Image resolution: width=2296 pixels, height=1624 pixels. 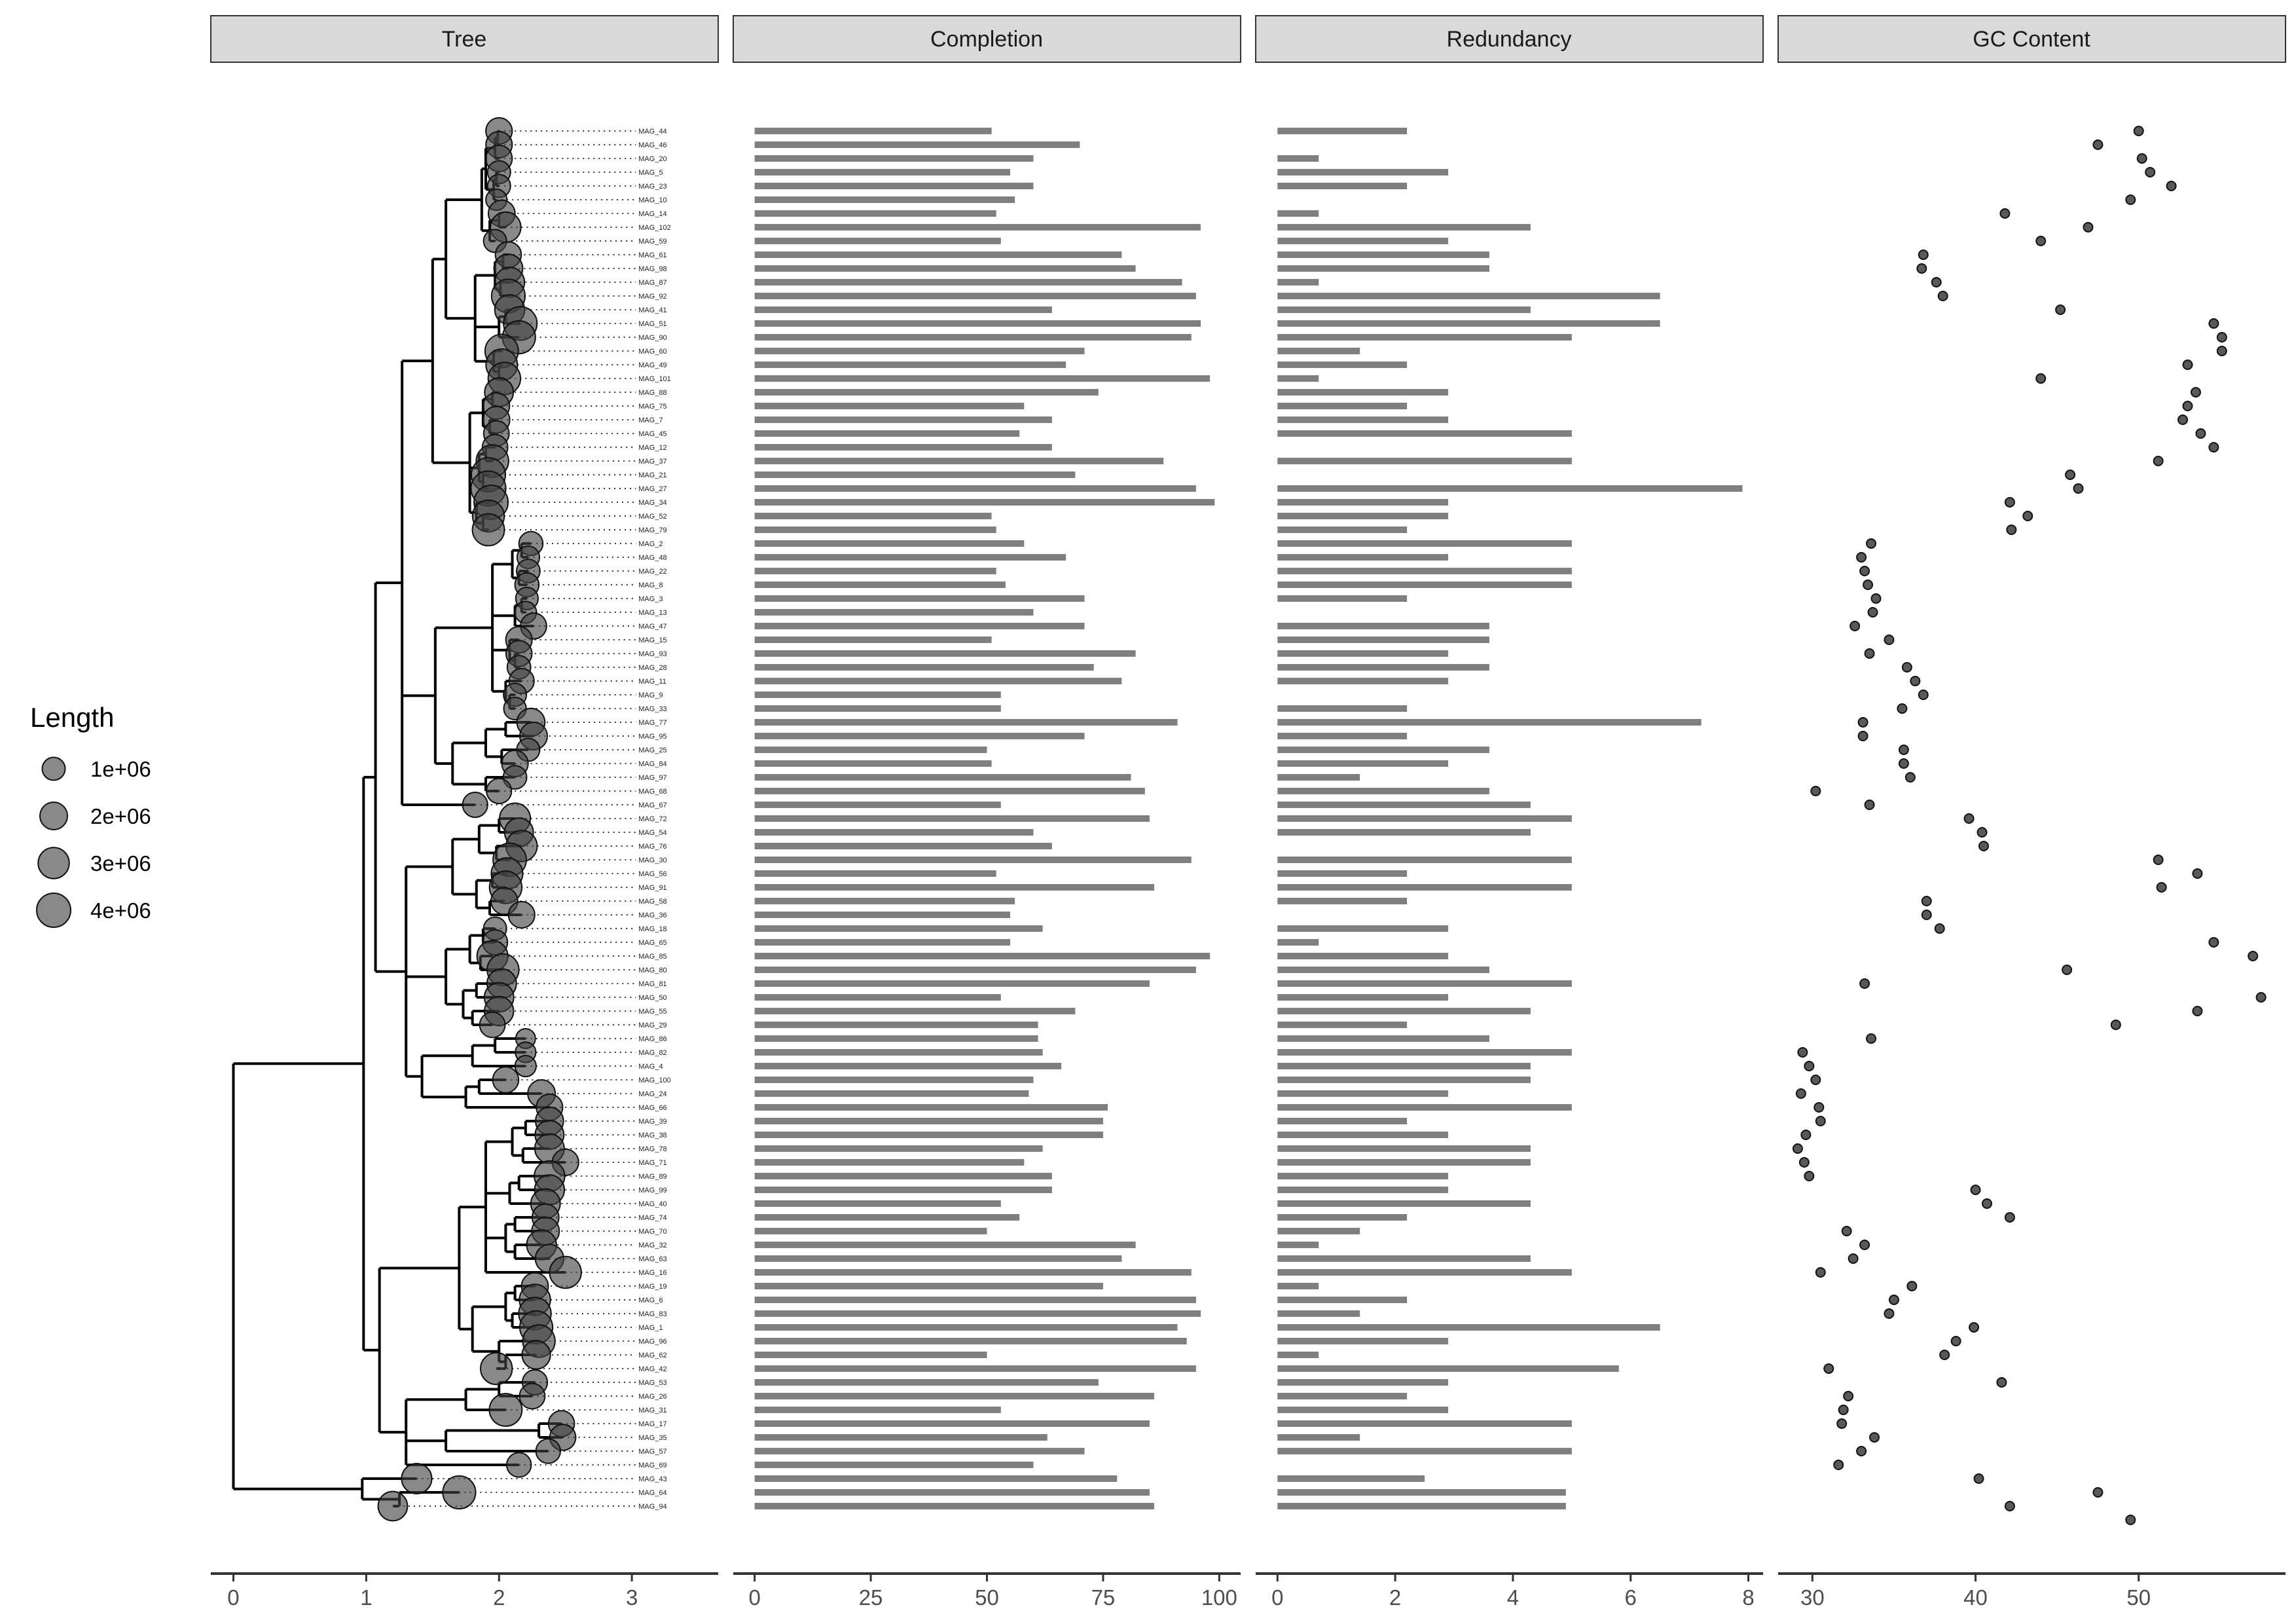 What do you see at coordinates (652, 737) in the screenshot?
I see `tip-label: MAG_95` at bounding box center [652, 737].